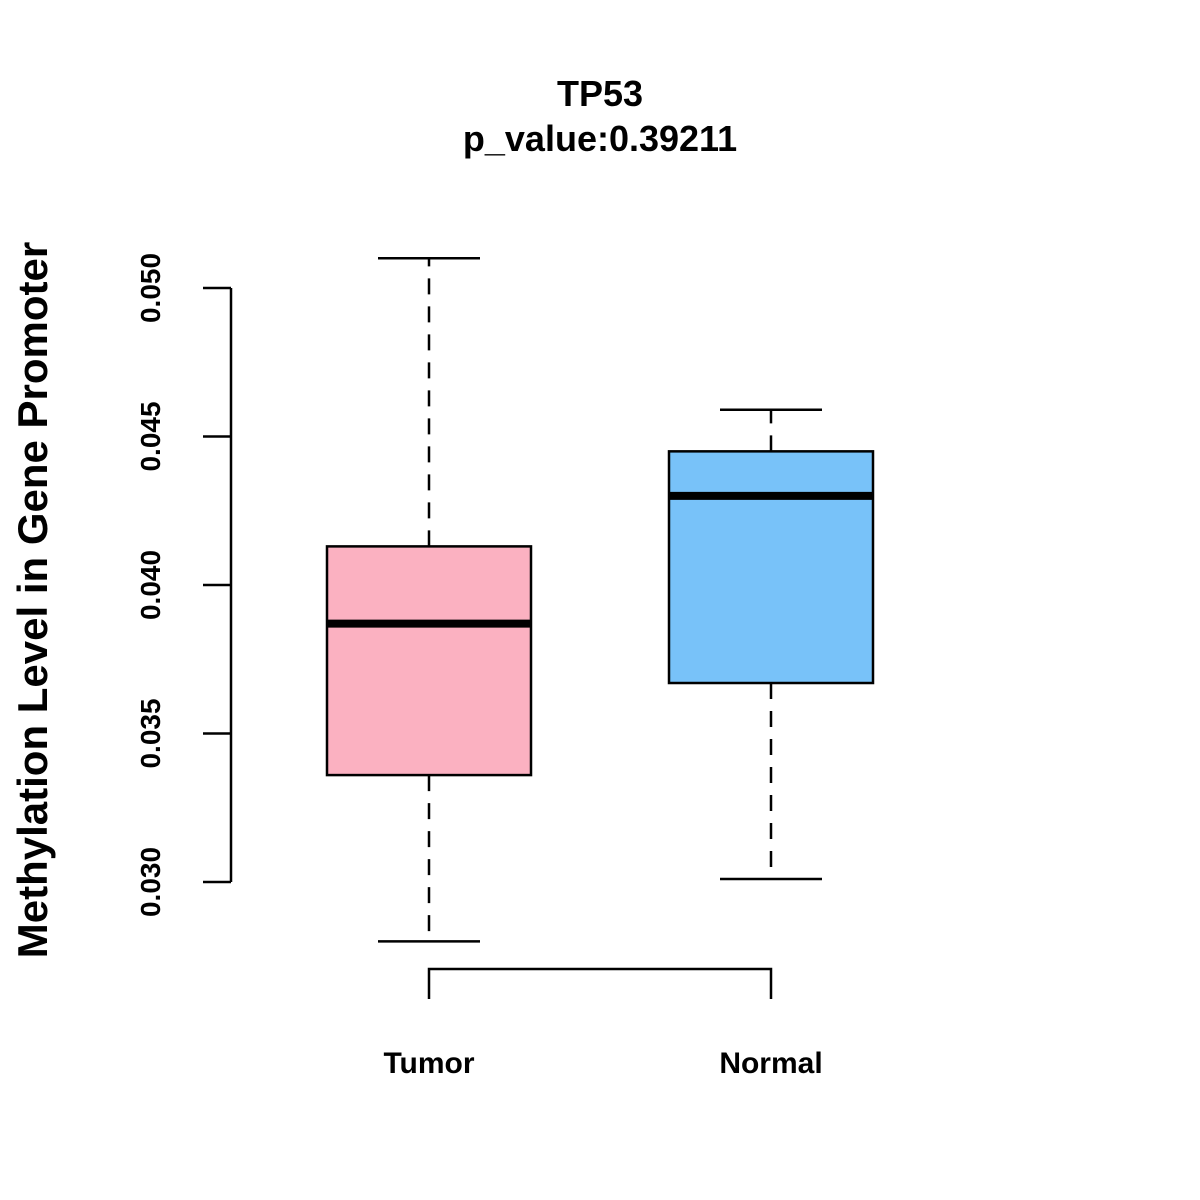 The height and width of the screenshot is (1200, 1200). What do you see at coordinates (770, 1063) in the screenshot?
I see `x-category-label: Normal` at bounding box center [770, 1063].